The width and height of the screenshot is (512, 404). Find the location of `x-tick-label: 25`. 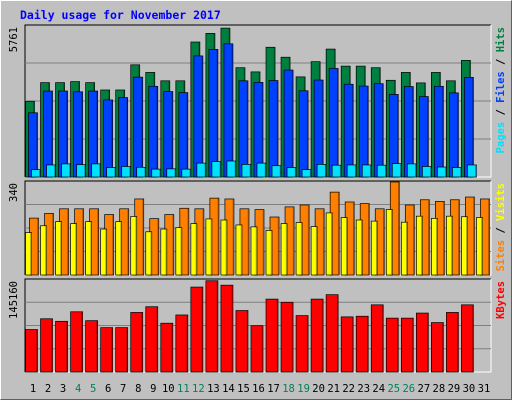

x-tick-label: 25 is located at coordinates (393, 389).